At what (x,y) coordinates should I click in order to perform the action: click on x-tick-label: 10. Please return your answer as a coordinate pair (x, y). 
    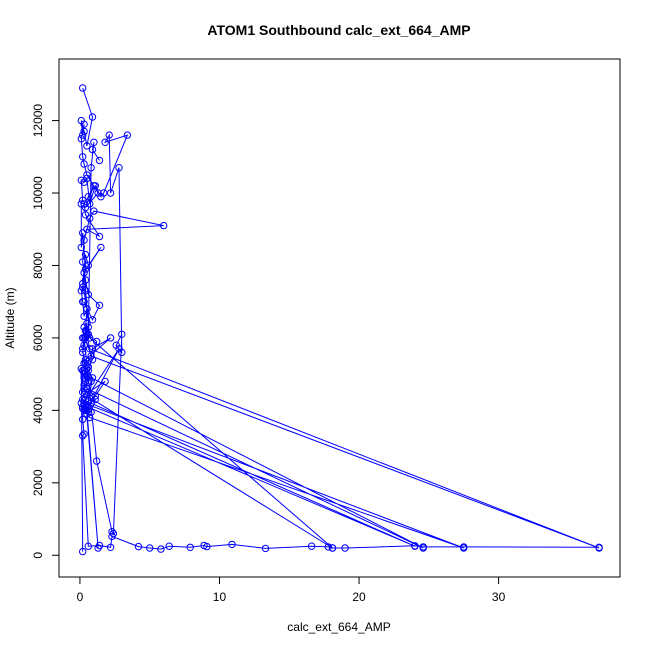
    Looking at the image, I should click on (220, 597).